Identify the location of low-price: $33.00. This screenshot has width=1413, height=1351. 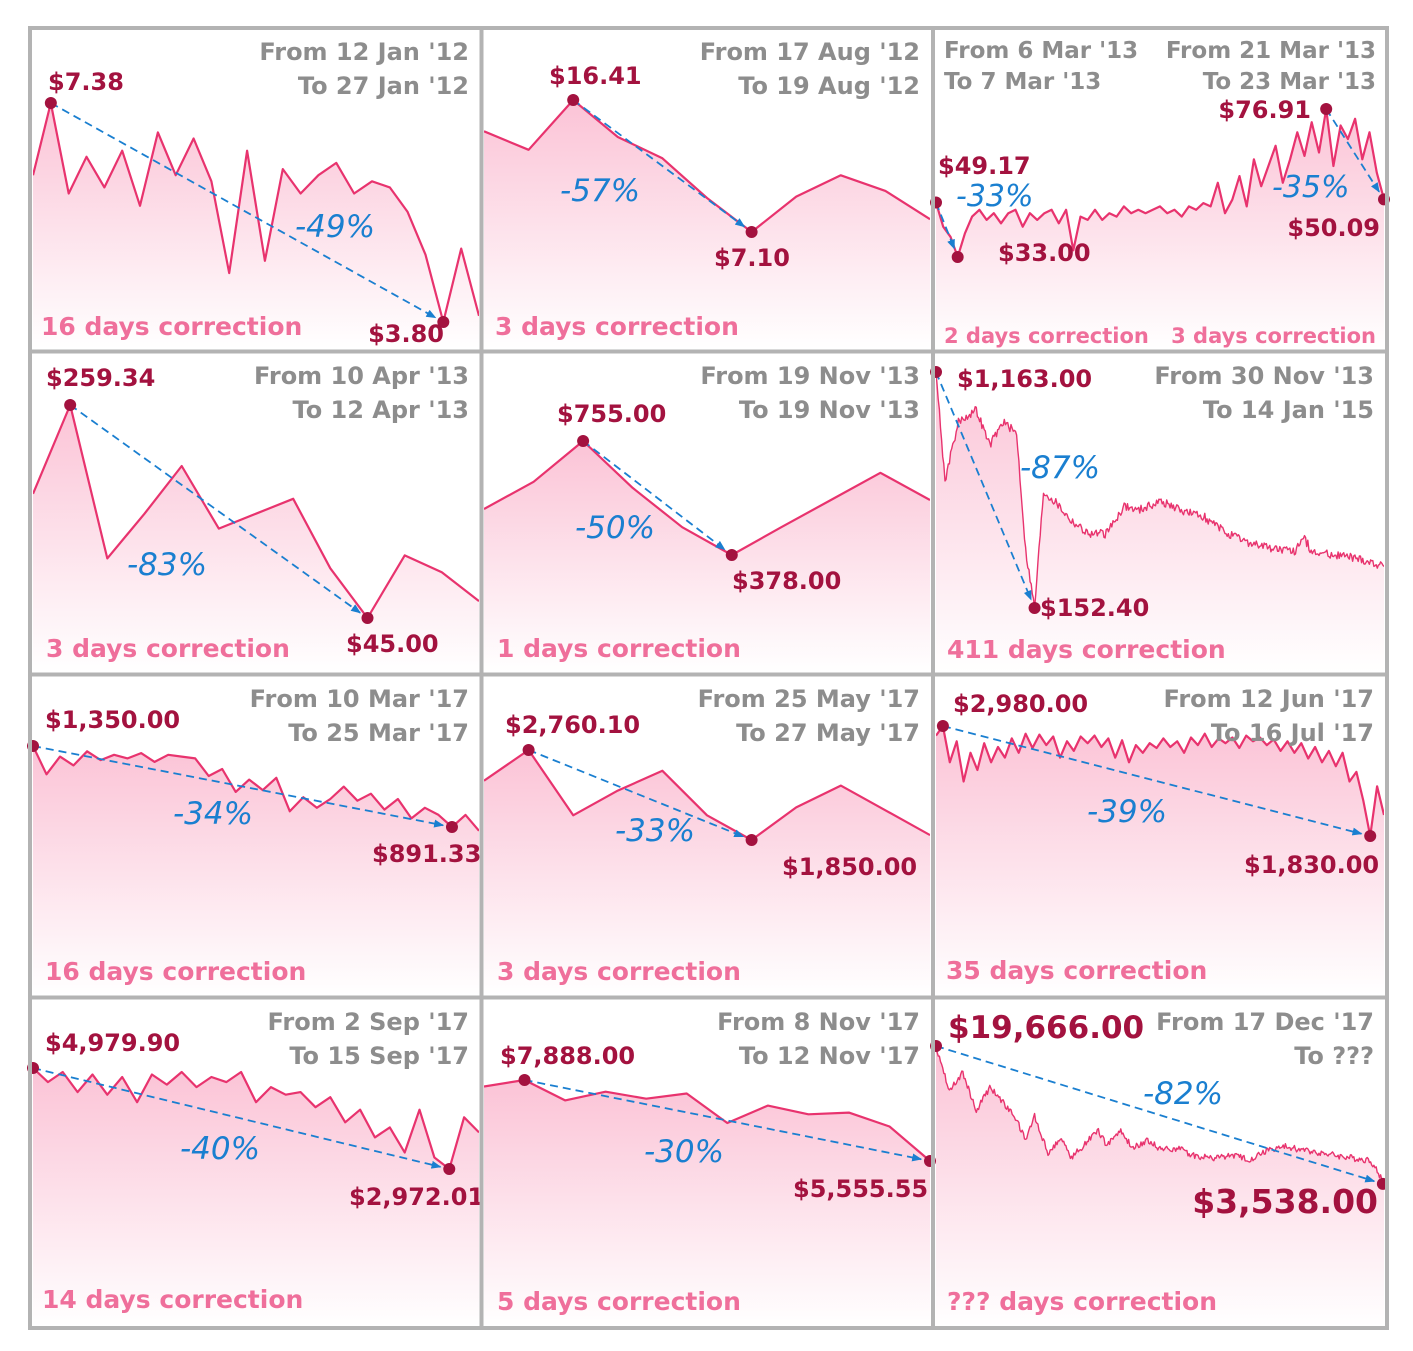
(1044, 253).